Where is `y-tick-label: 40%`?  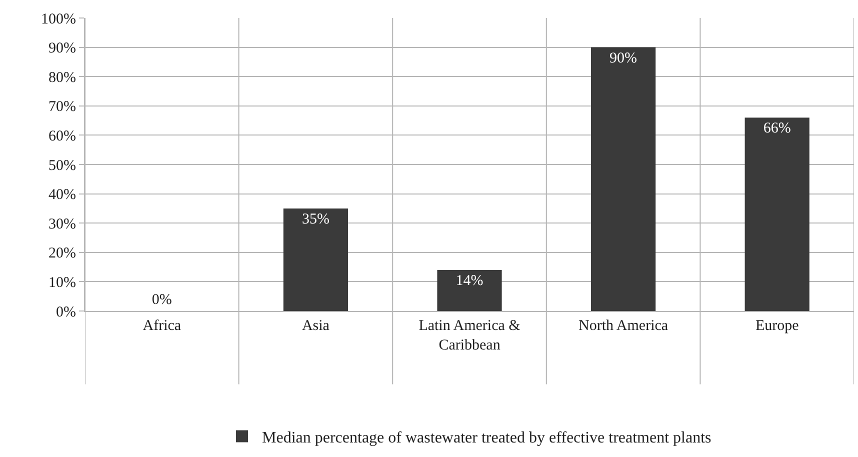
y-tick-label: 40% is located at coordinates (62, 195).